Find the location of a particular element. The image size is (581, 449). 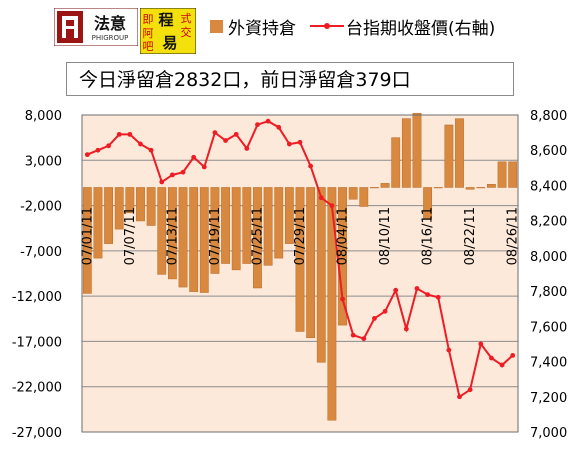

y-left-tick-label: 8,000 is located at coordinates (43, 116).